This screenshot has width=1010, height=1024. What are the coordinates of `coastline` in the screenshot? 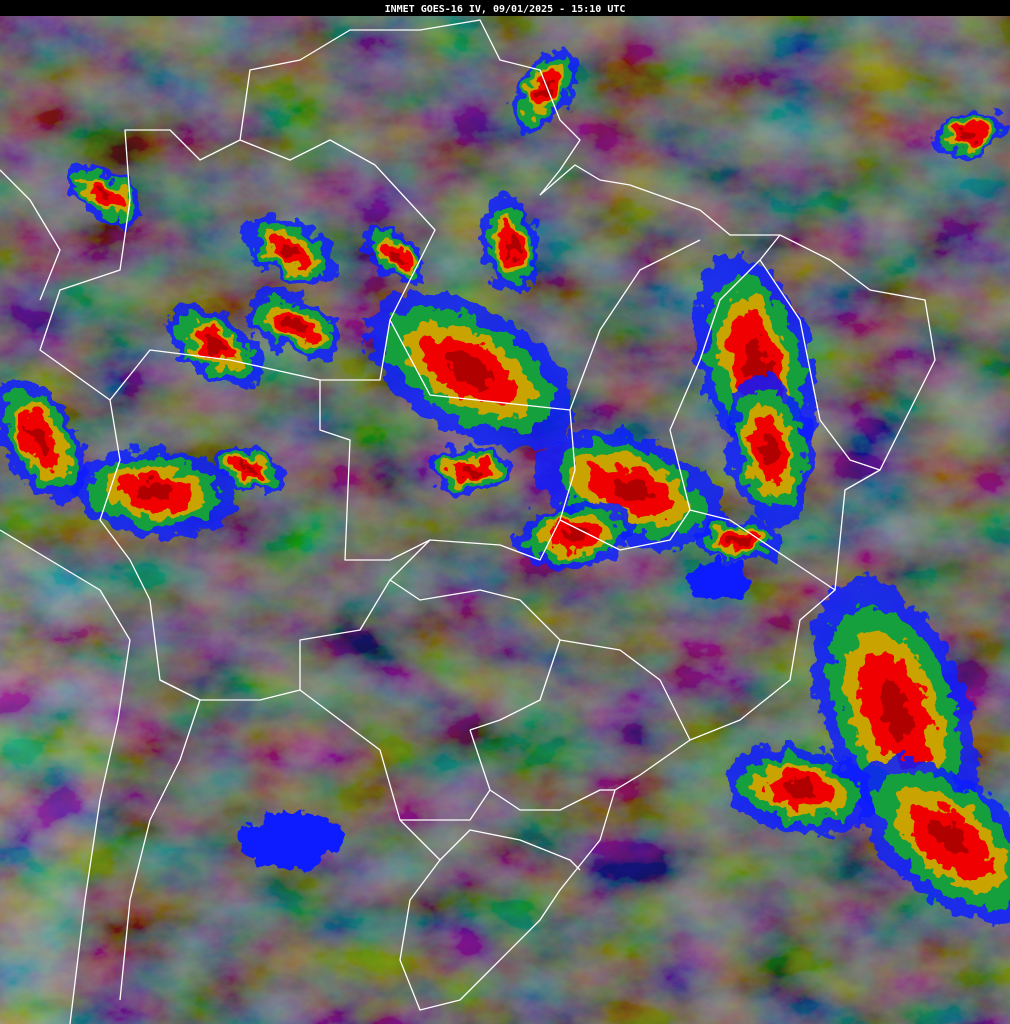 It's located at (65, 776).